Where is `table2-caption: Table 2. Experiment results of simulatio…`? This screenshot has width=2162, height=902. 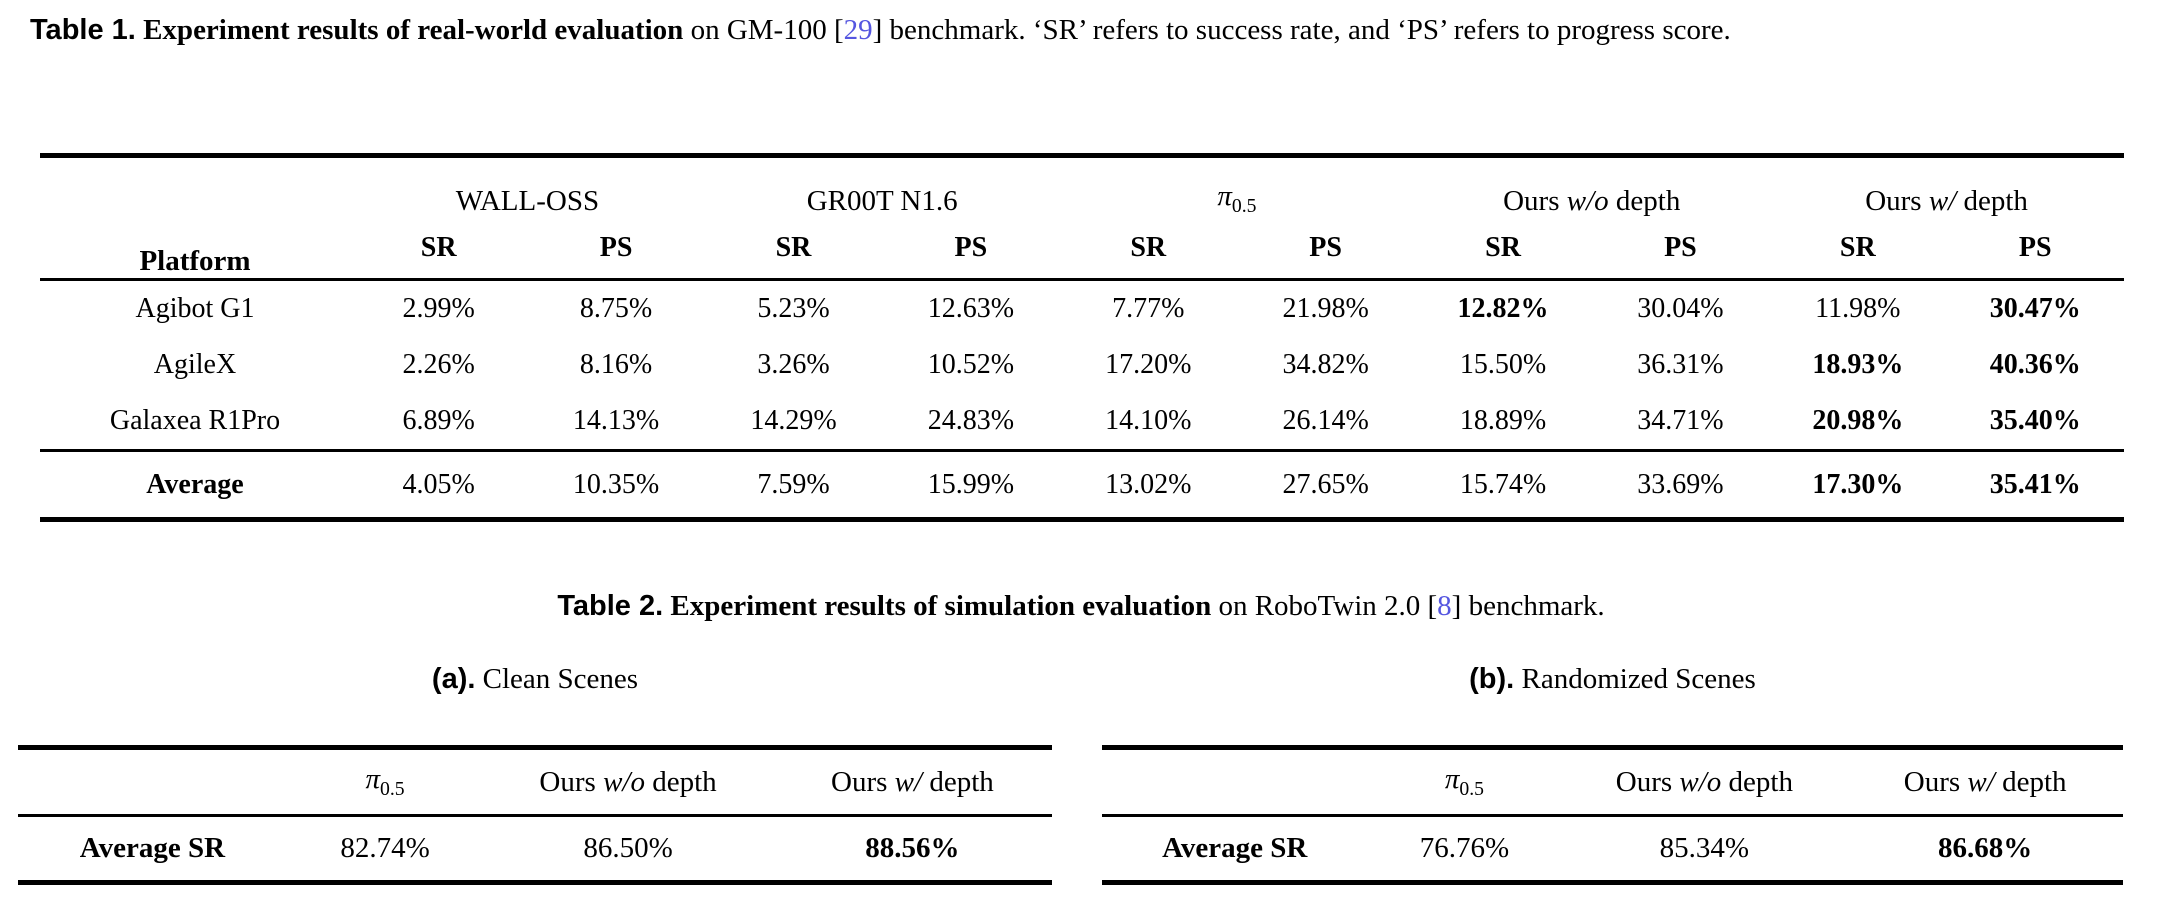
table2-caption: Table 2. Experiment results of simulatio… is located at coordinates (1081, 606).